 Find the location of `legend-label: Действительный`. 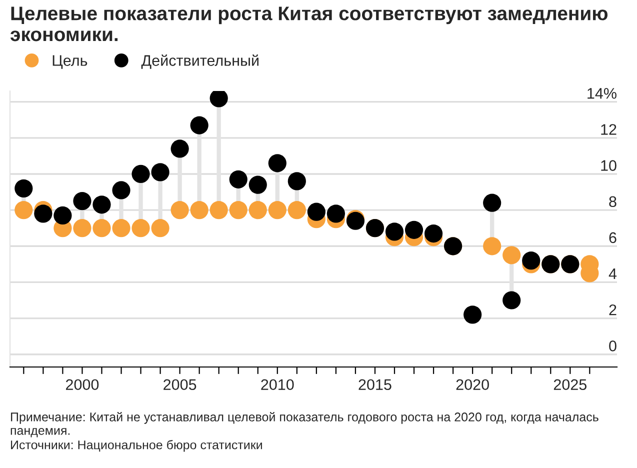

legend-label: Действительный is located at coordinates (199, 61).